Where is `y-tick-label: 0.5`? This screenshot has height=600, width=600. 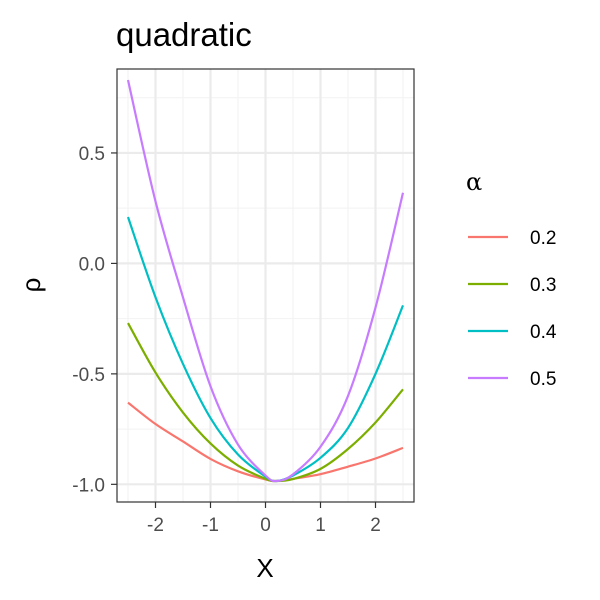
y-tick-label: 0.5 is located at coordinates (92, 154).